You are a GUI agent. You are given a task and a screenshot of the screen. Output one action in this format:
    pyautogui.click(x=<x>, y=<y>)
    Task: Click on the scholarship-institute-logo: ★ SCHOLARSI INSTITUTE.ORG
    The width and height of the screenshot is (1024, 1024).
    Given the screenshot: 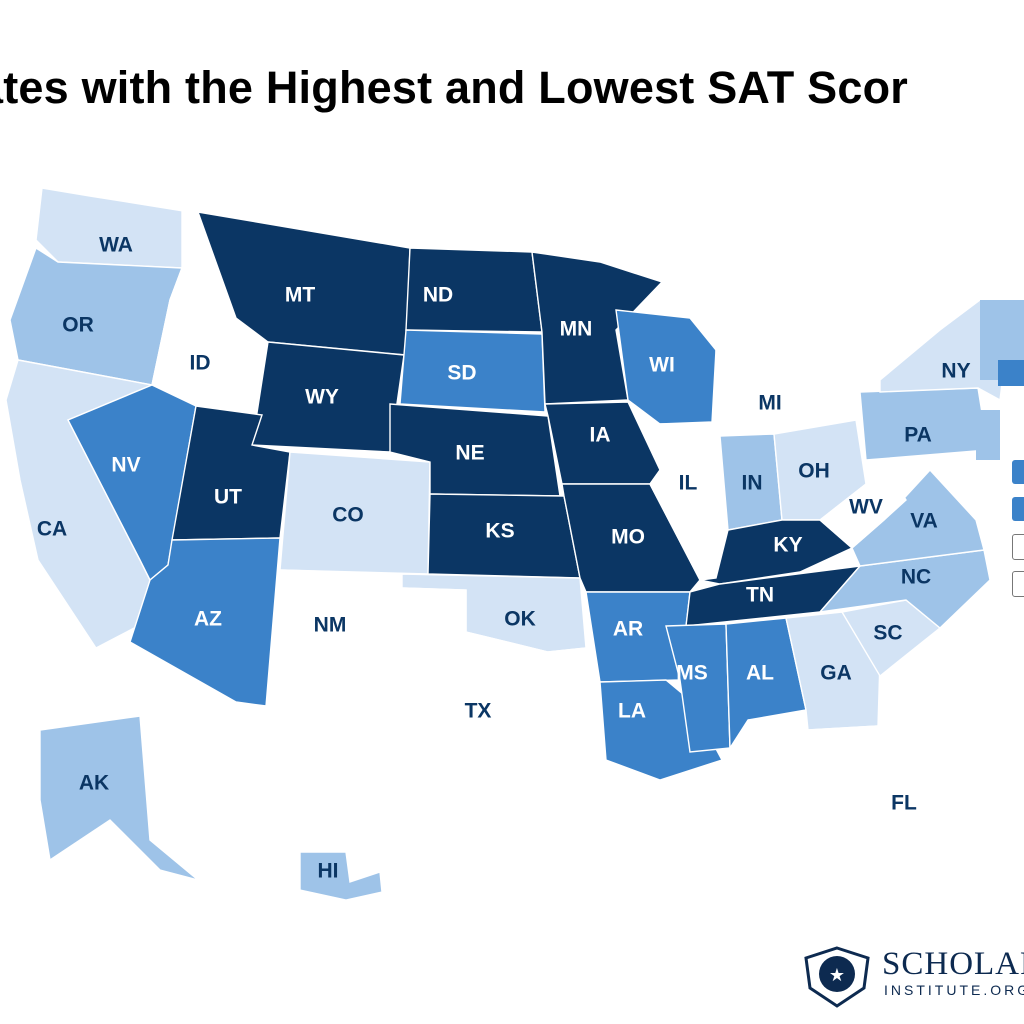 What is the action you would take?
    pyautogui.click(x=912, y=976)
    